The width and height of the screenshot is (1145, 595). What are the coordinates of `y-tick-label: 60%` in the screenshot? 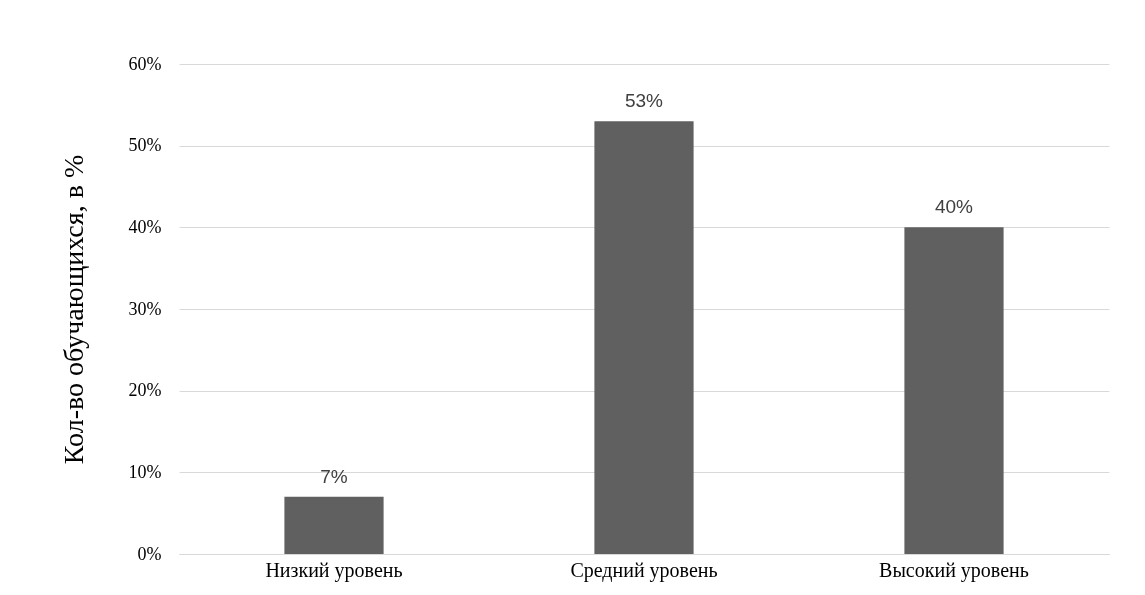 It's located at (145, 63).